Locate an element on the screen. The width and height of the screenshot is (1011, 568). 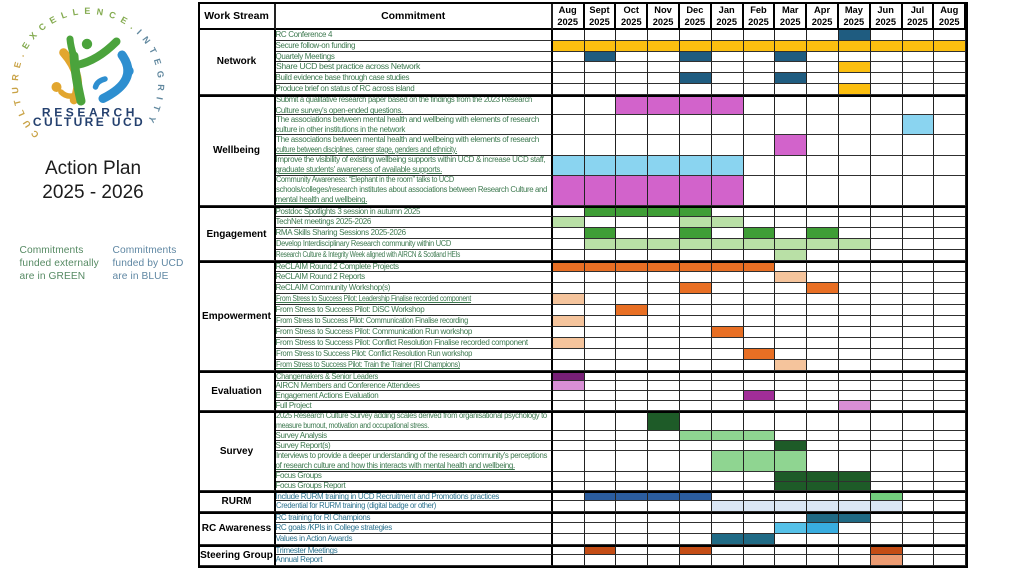
svg-text: RESEARCH is located at coordinates (90, 113).